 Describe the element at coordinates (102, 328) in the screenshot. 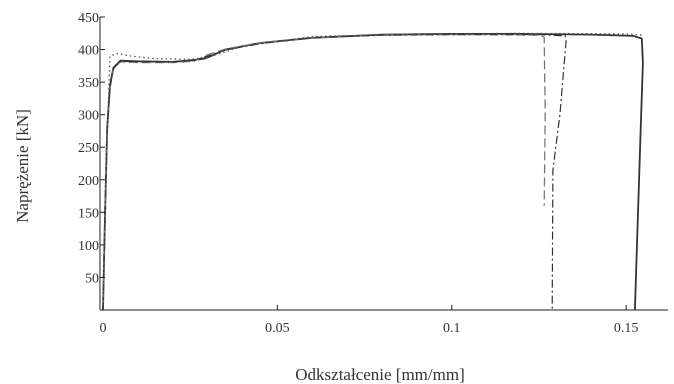

I see `x-tick-label: 0` at that location.